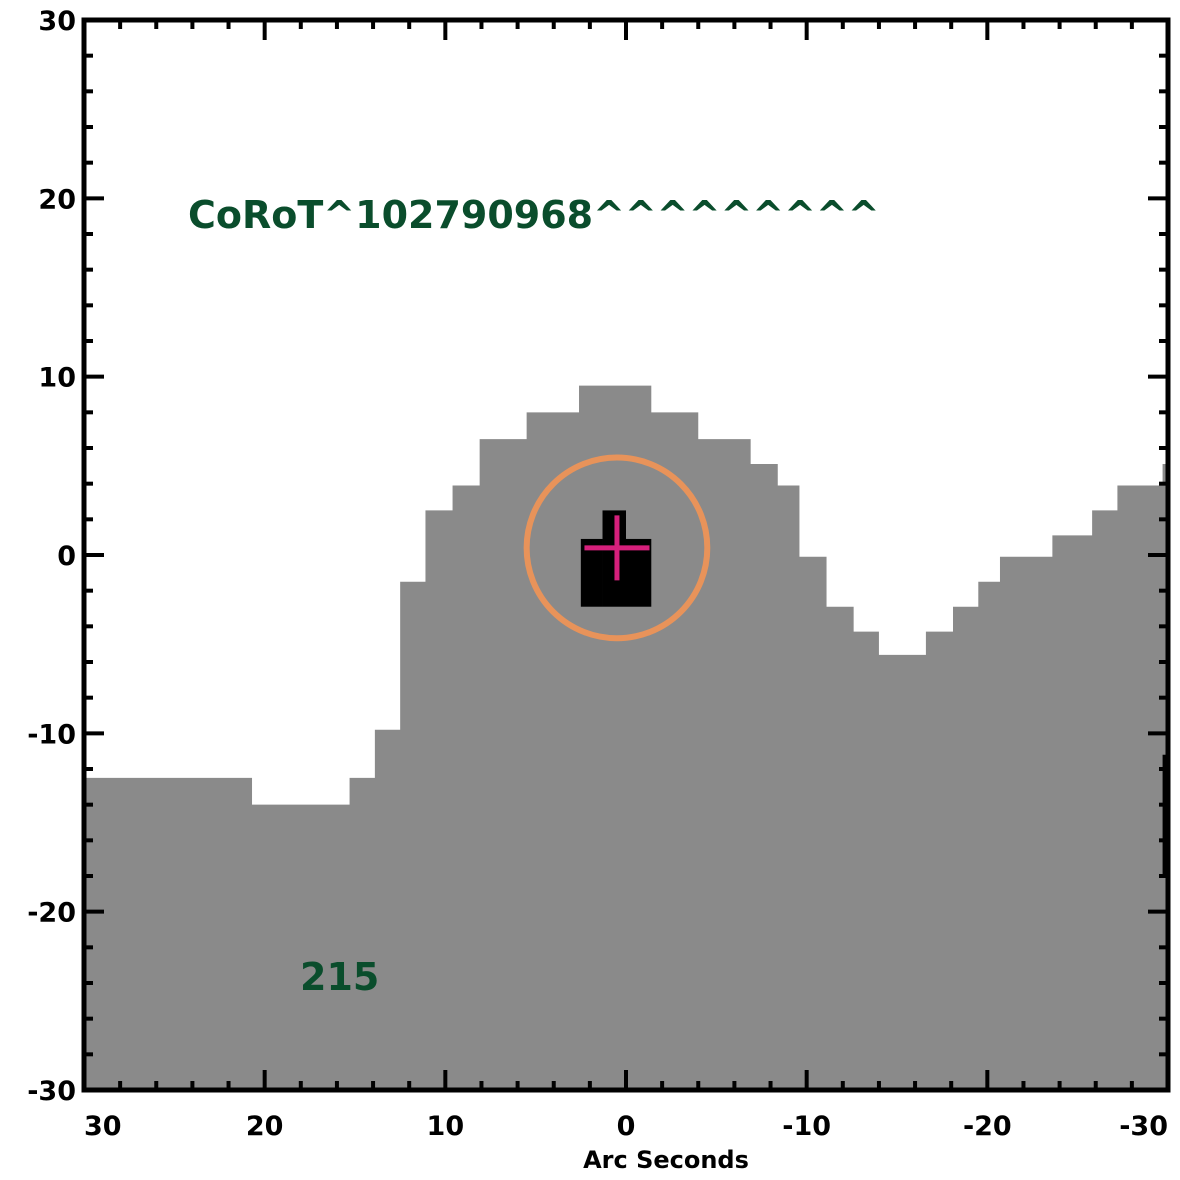 This screenshot has width=1180, height=1180. Describe the element at coordinates (51, 734) in the screenshot. I see `y-tick-label: -10` at that location.